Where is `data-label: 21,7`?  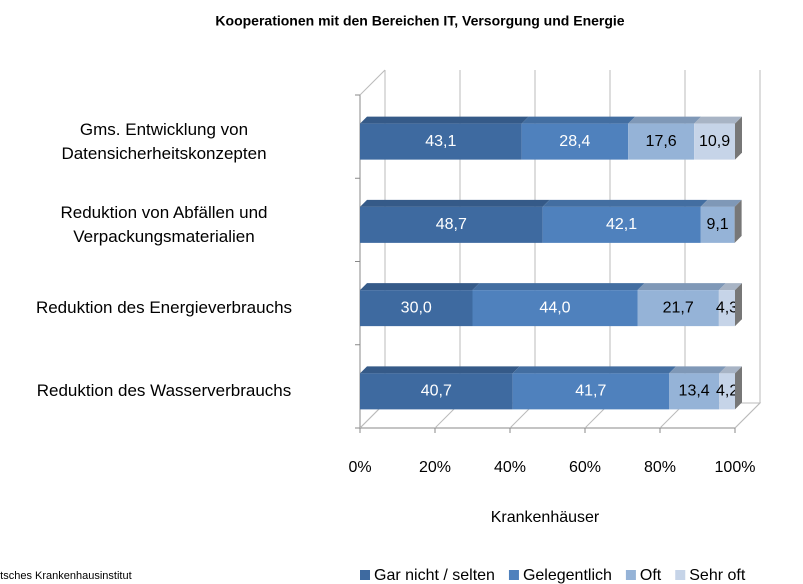 data-label: 21,7 is located at coordinates (678, 307).